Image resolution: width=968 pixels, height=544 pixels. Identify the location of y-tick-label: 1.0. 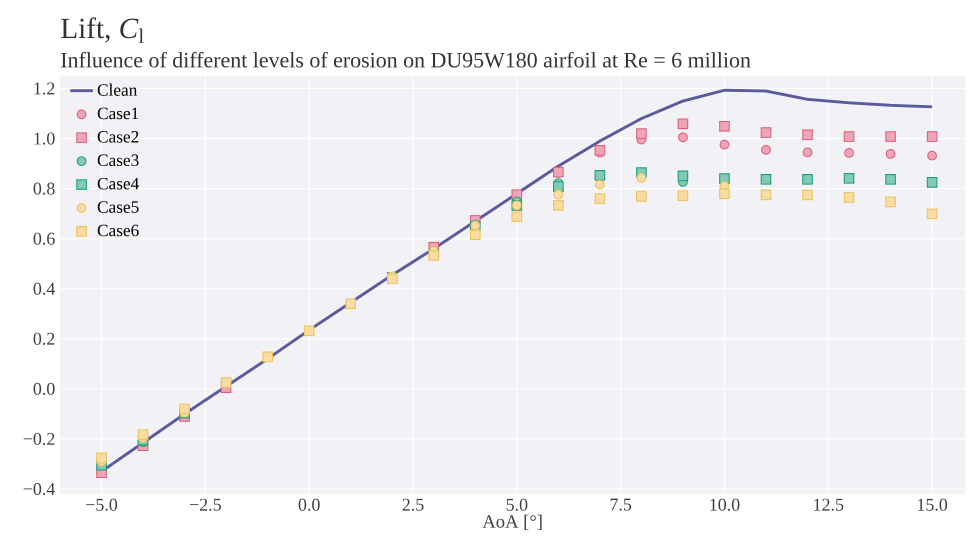
(44, 138).